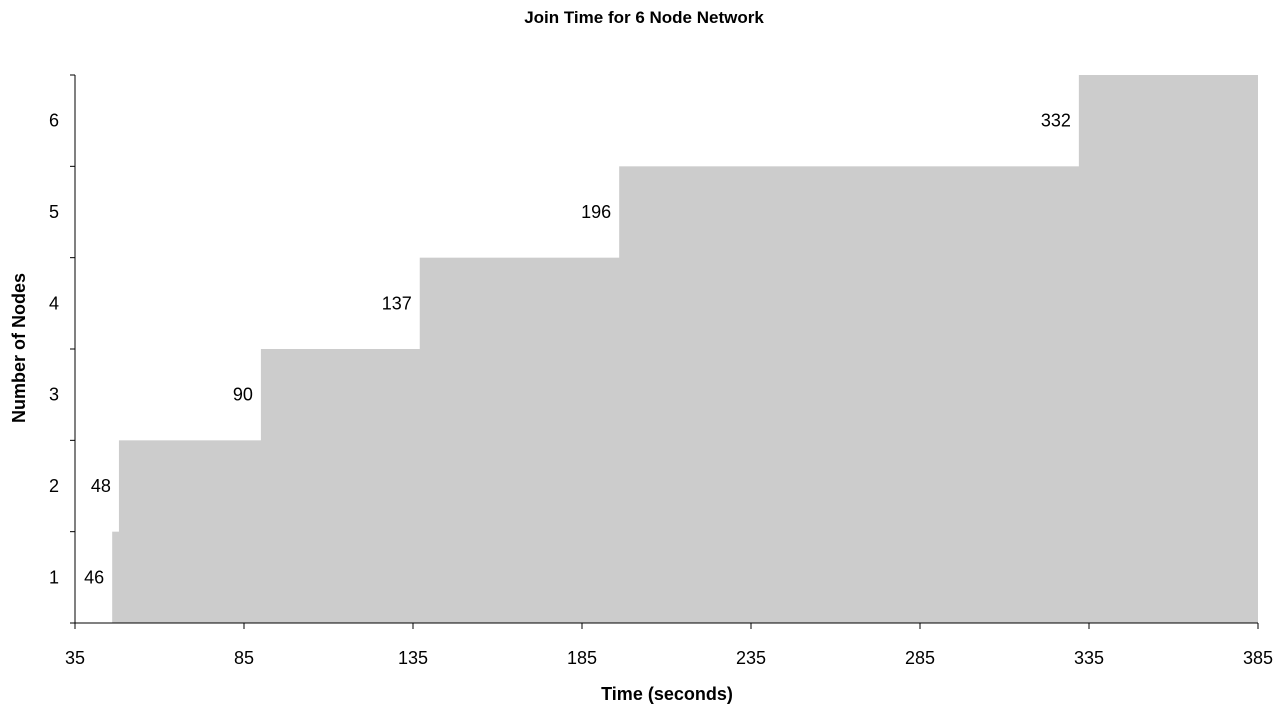  I want to click on step-bar, so click(1168, 349).